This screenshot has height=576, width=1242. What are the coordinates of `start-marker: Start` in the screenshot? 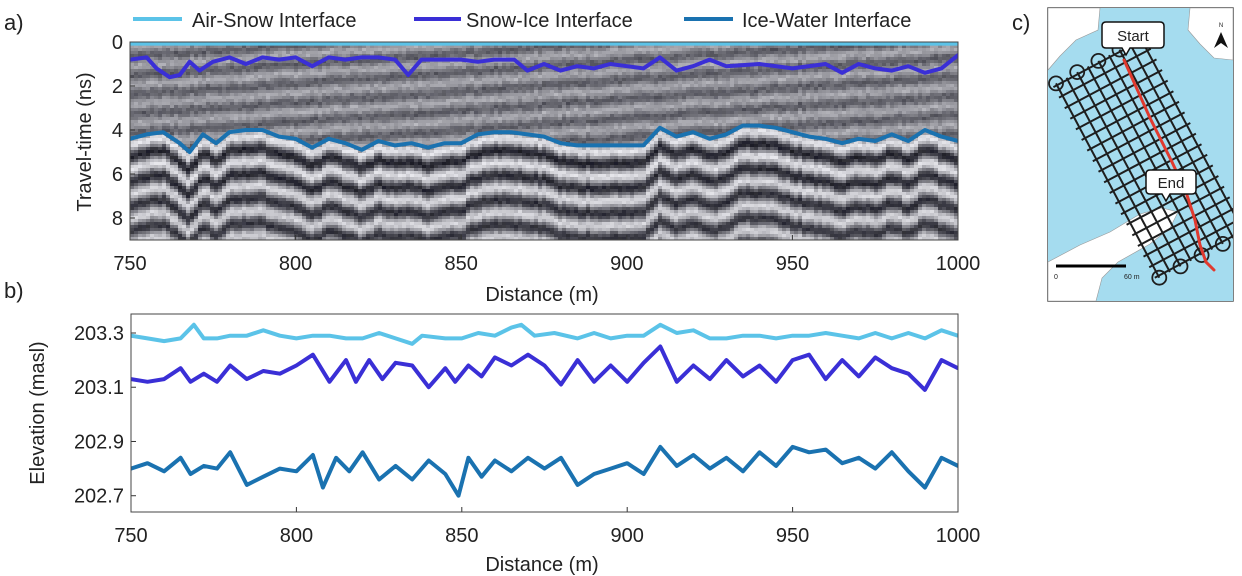 It's located at (1133, 39).